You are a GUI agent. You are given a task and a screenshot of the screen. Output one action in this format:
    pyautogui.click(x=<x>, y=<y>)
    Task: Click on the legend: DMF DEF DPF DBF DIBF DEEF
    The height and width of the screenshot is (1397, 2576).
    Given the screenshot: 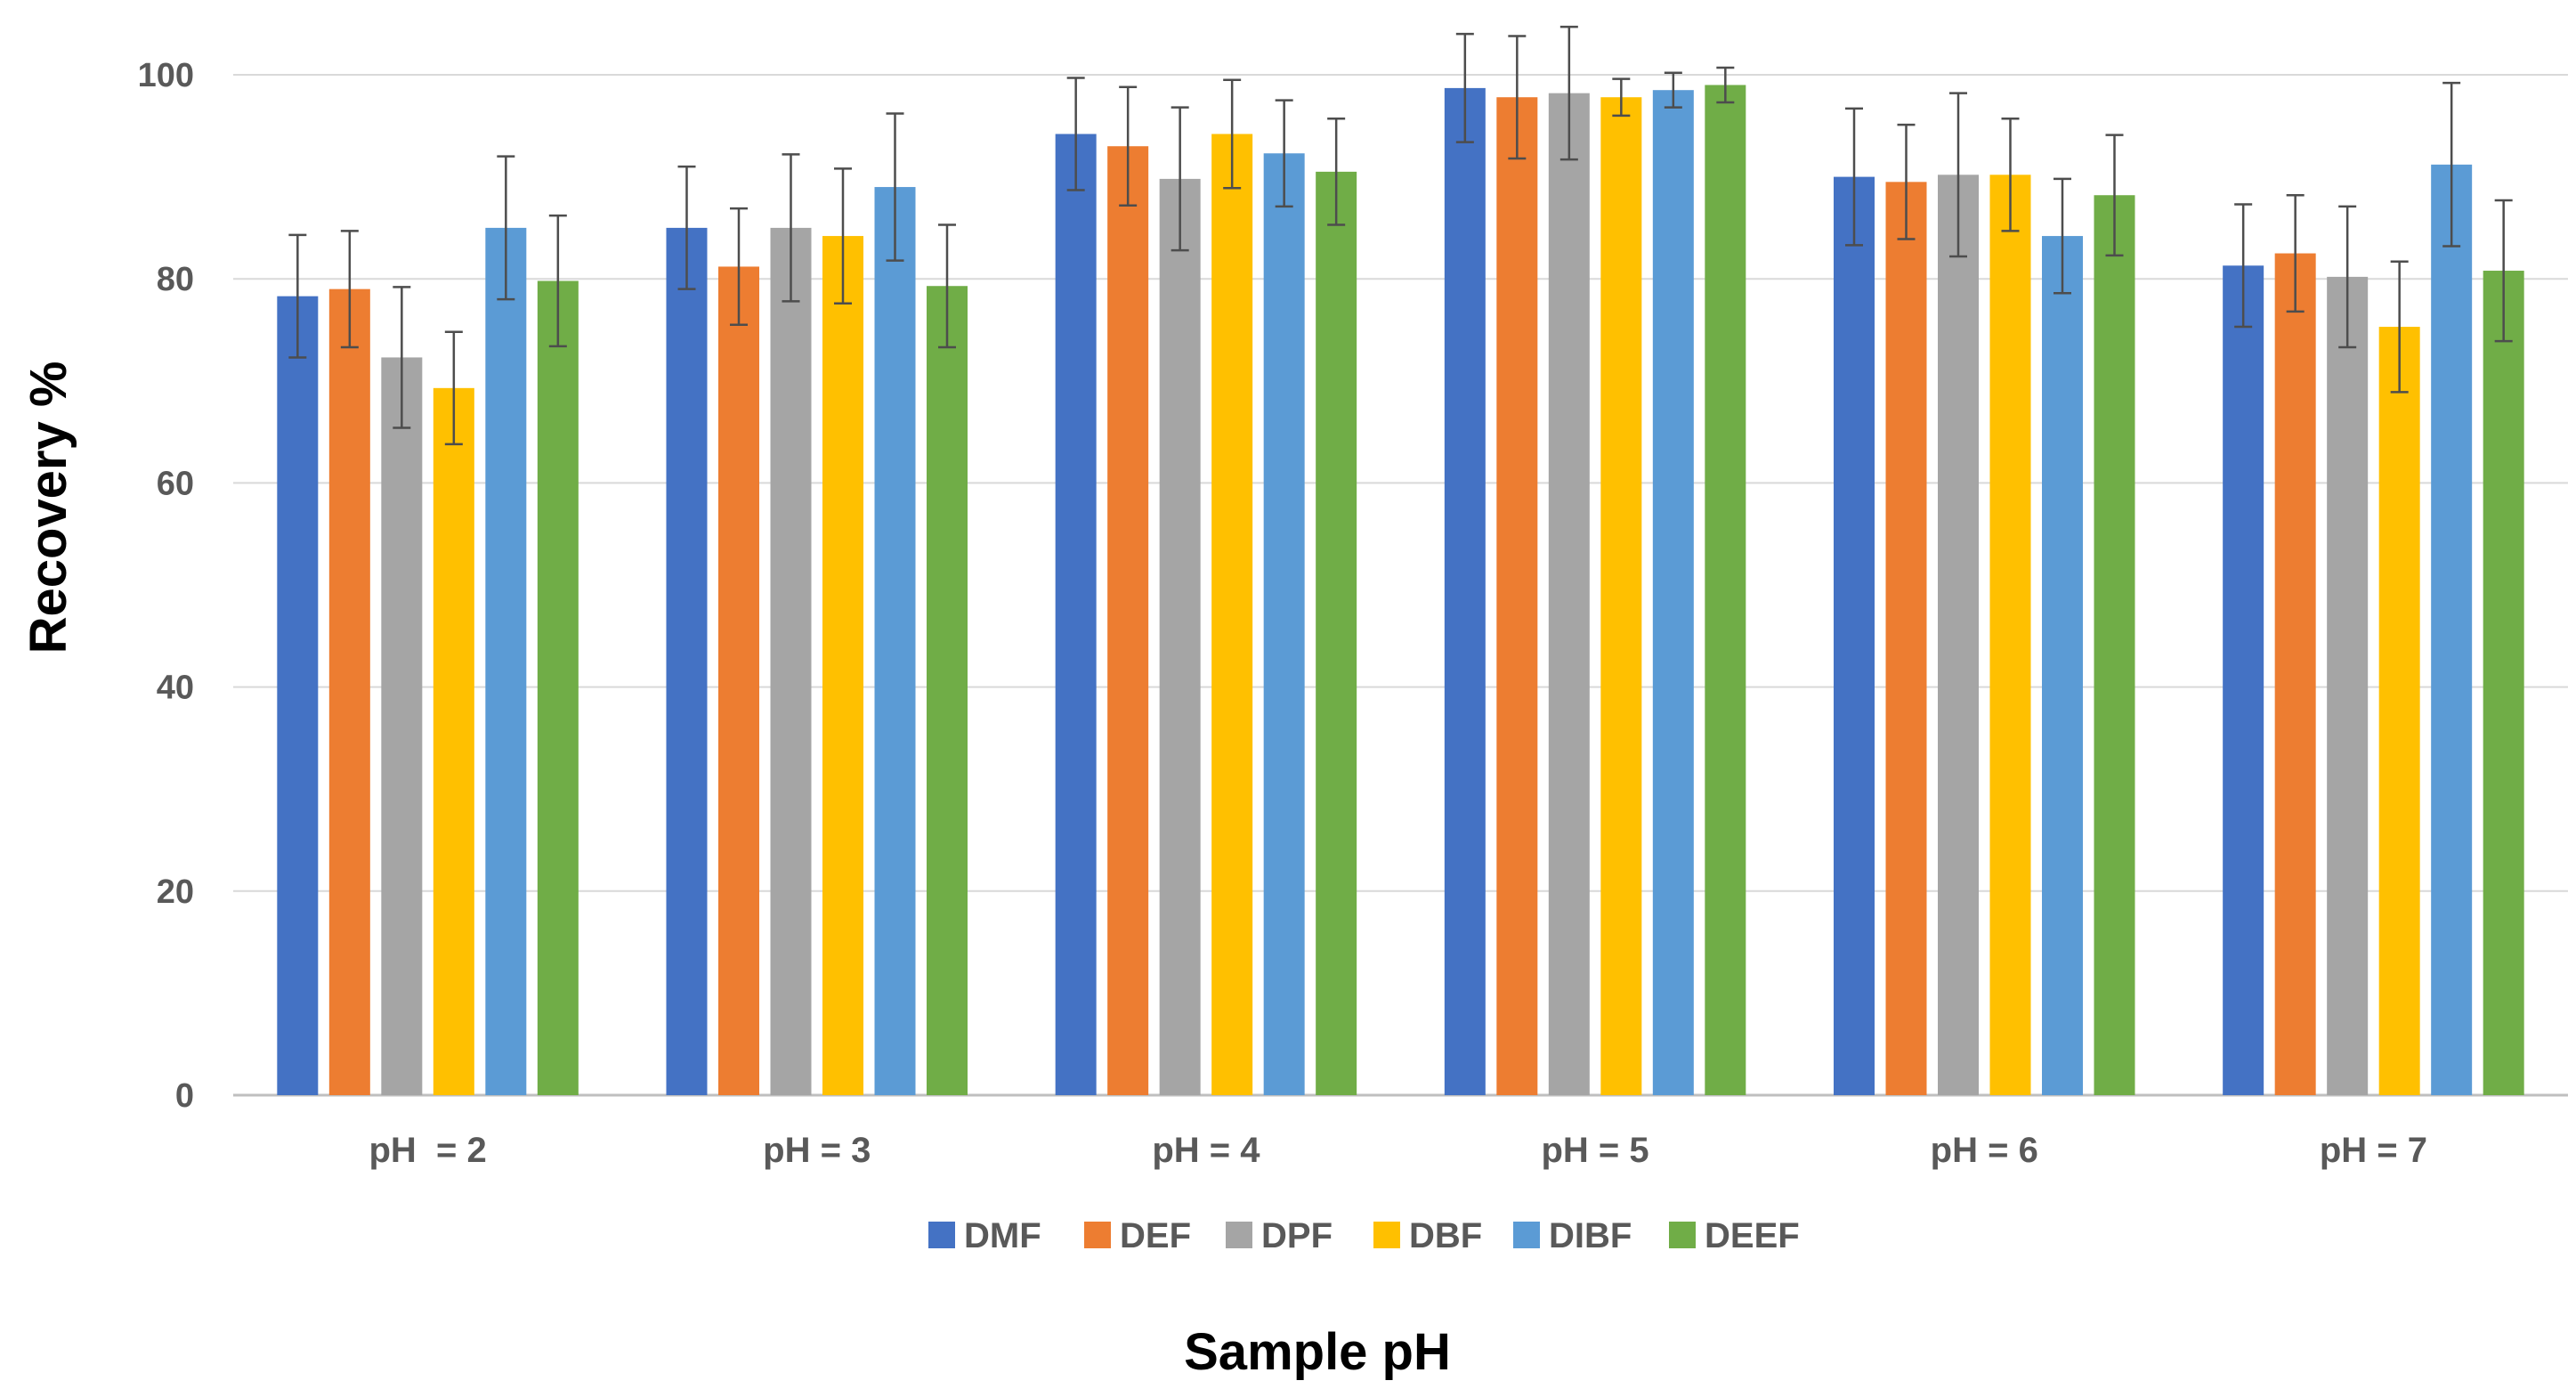 What is the action you would take?
    pyautogui.click(x=1364, y=1235)
    